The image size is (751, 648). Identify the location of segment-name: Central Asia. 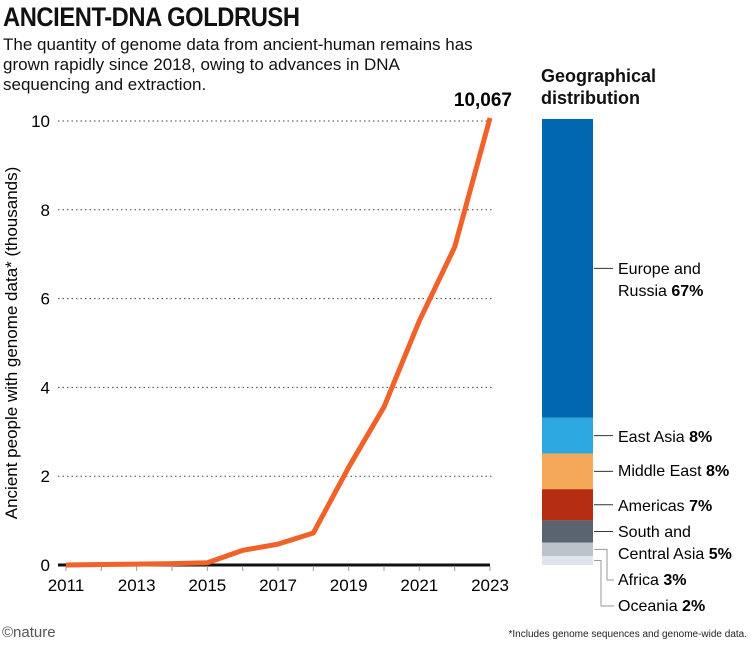
(661, 554).